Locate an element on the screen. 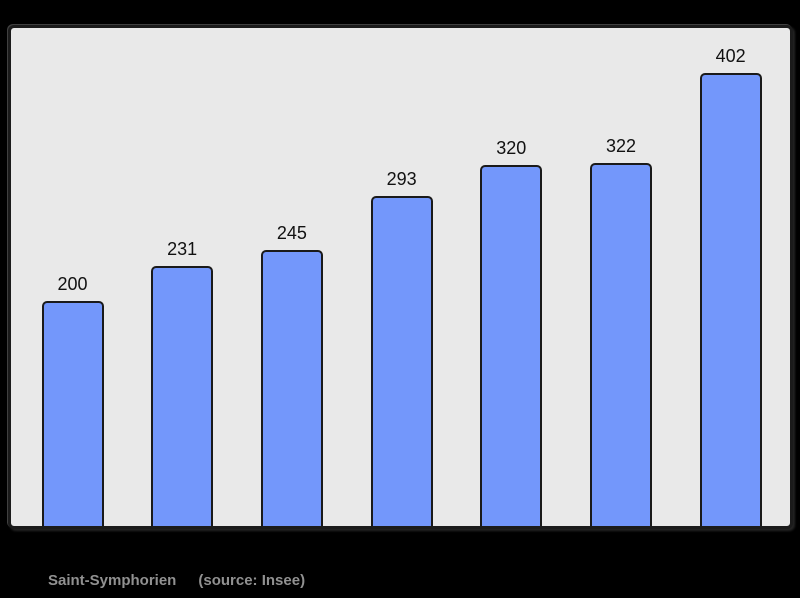 The height and width of the screenshot is (598, 800). bar-value-label: 200 is located at coordinates (72, 284).